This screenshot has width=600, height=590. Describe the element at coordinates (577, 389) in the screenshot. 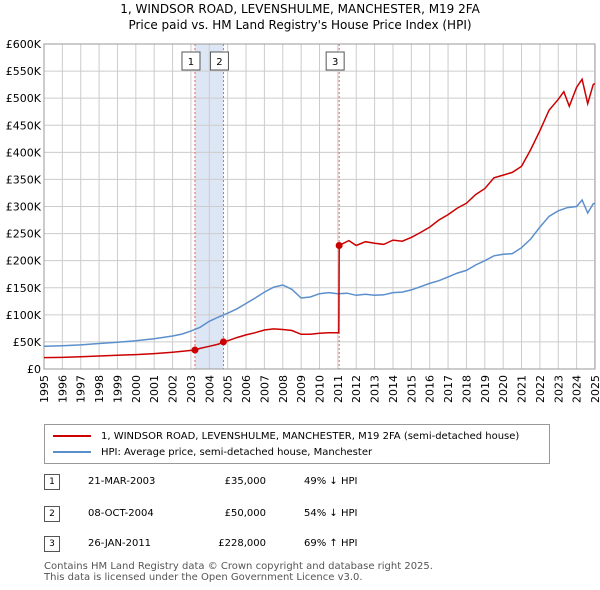

I see `x-tick-label: 2024` at that location.